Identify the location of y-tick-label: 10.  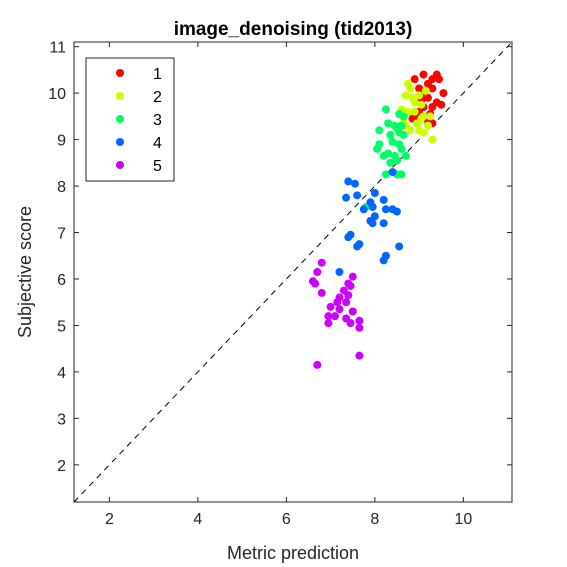
(57, 94).